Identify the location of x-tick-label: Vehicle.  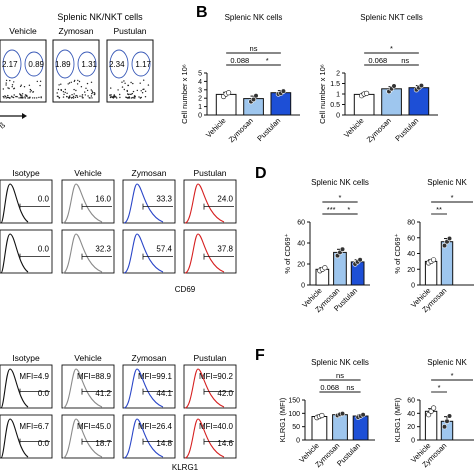
(353, 127).